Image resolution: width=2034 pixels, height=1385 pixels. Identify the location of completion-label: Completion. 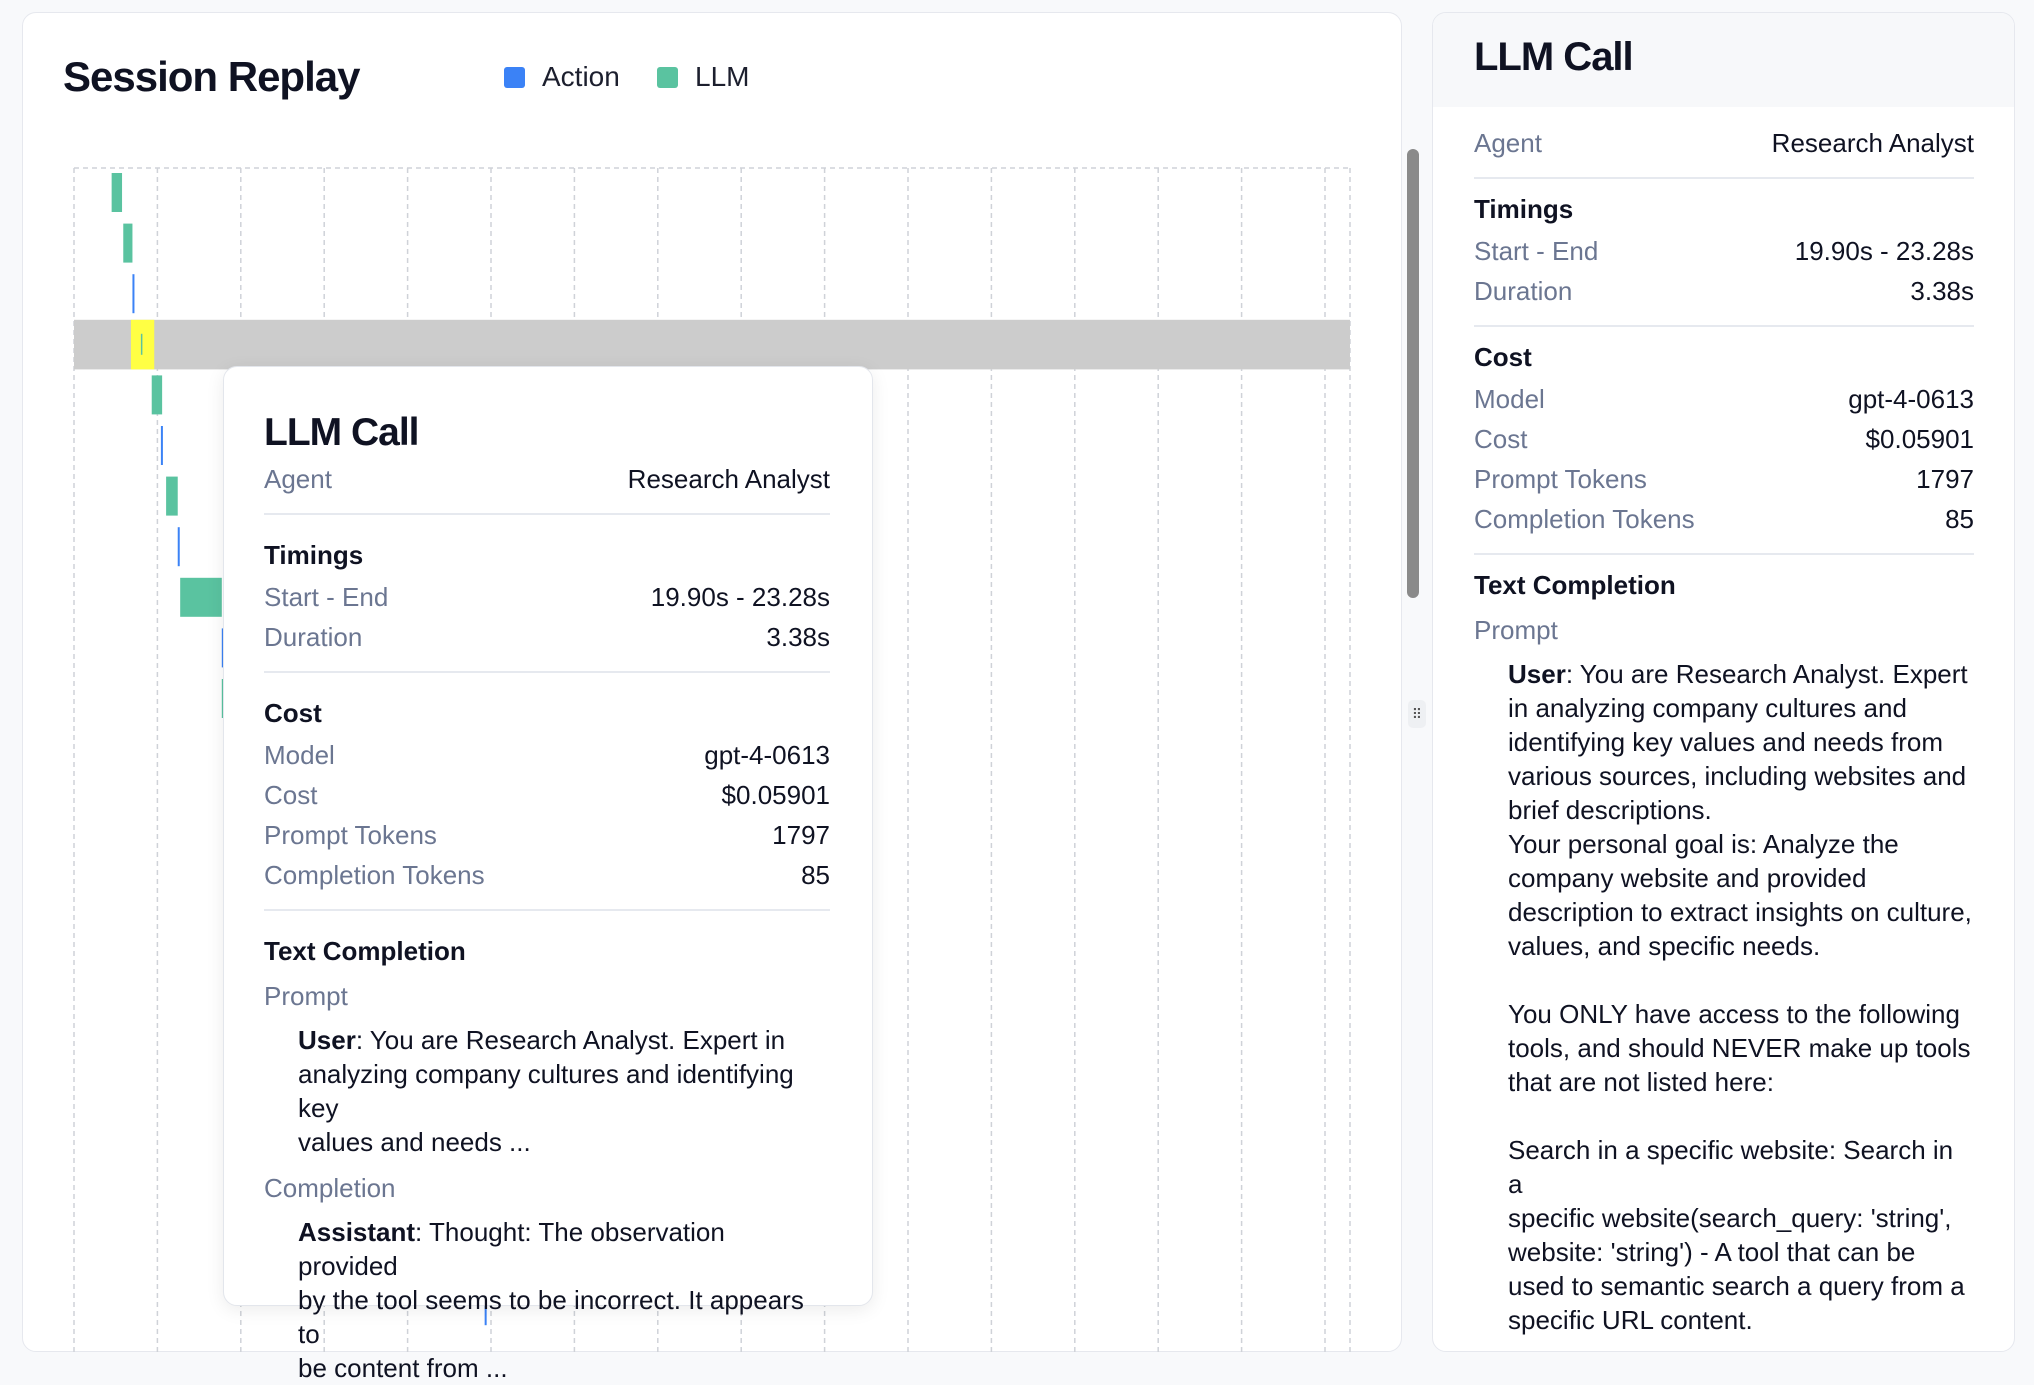
(330, 1188).